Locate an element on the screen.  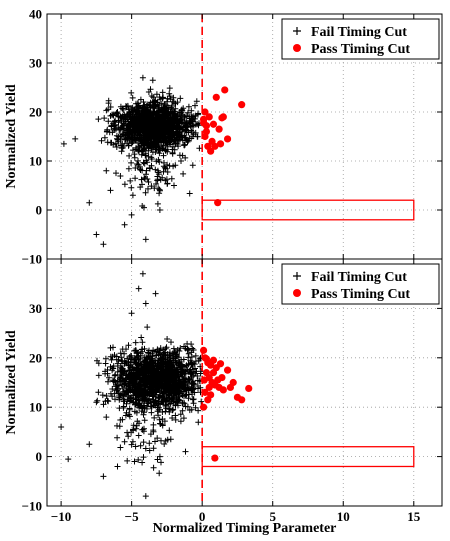
x-tick-label: 10 is located at coordinates (343, 516).